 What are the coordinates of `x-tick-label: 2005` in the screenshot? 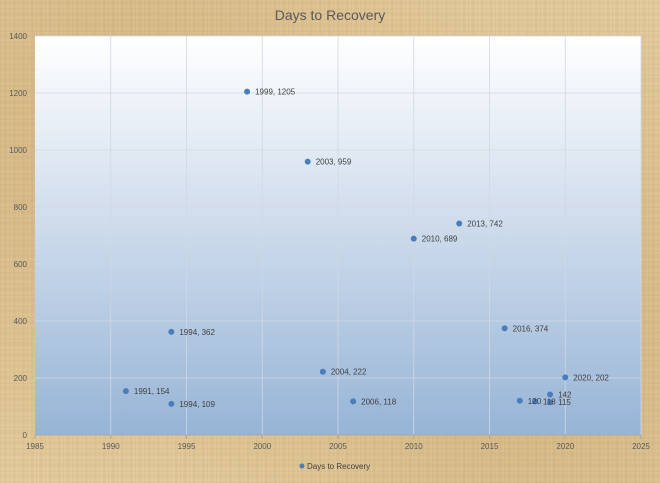 It's located at (338, 446).